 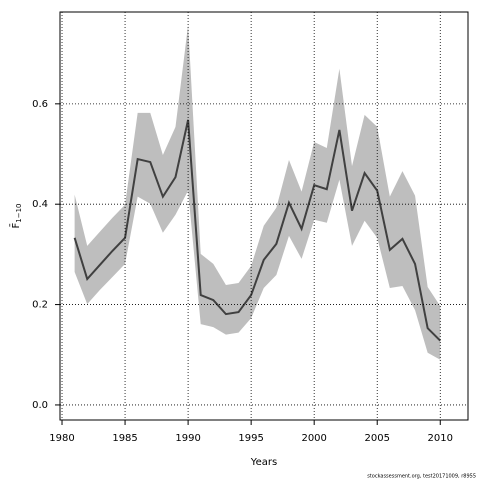 What do you see at coordinates (421, 477) in the screenshot?
I see `footer: stockassessment.org, test20171009, r8955` at bounding box center [421, 477].